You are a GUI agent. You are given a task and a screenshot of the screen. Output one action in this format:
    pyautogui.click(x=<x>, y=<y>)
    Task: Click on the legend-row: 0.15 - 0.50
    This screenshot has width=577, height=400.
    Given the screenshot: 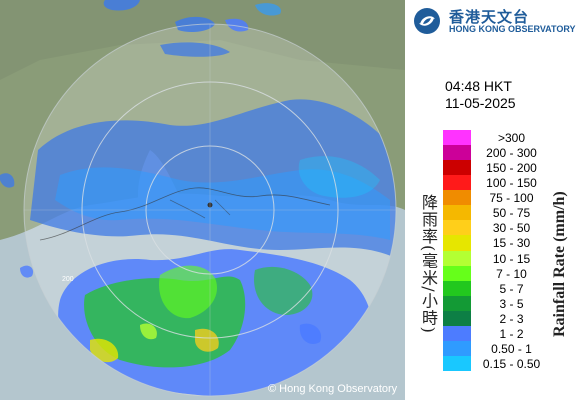 What is the action you would take?
    pyautogui.click(x=497, y=363)
    